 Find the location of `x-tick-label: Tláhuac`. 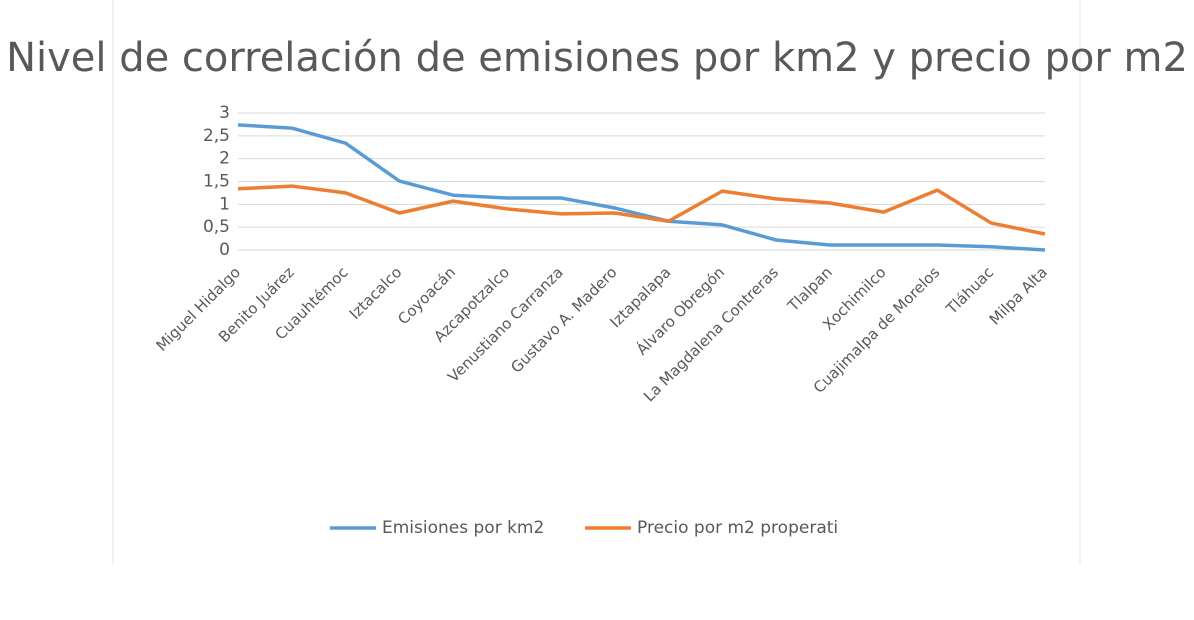

x-tick-label: Tláhuac is located at coordinates (969, 290).